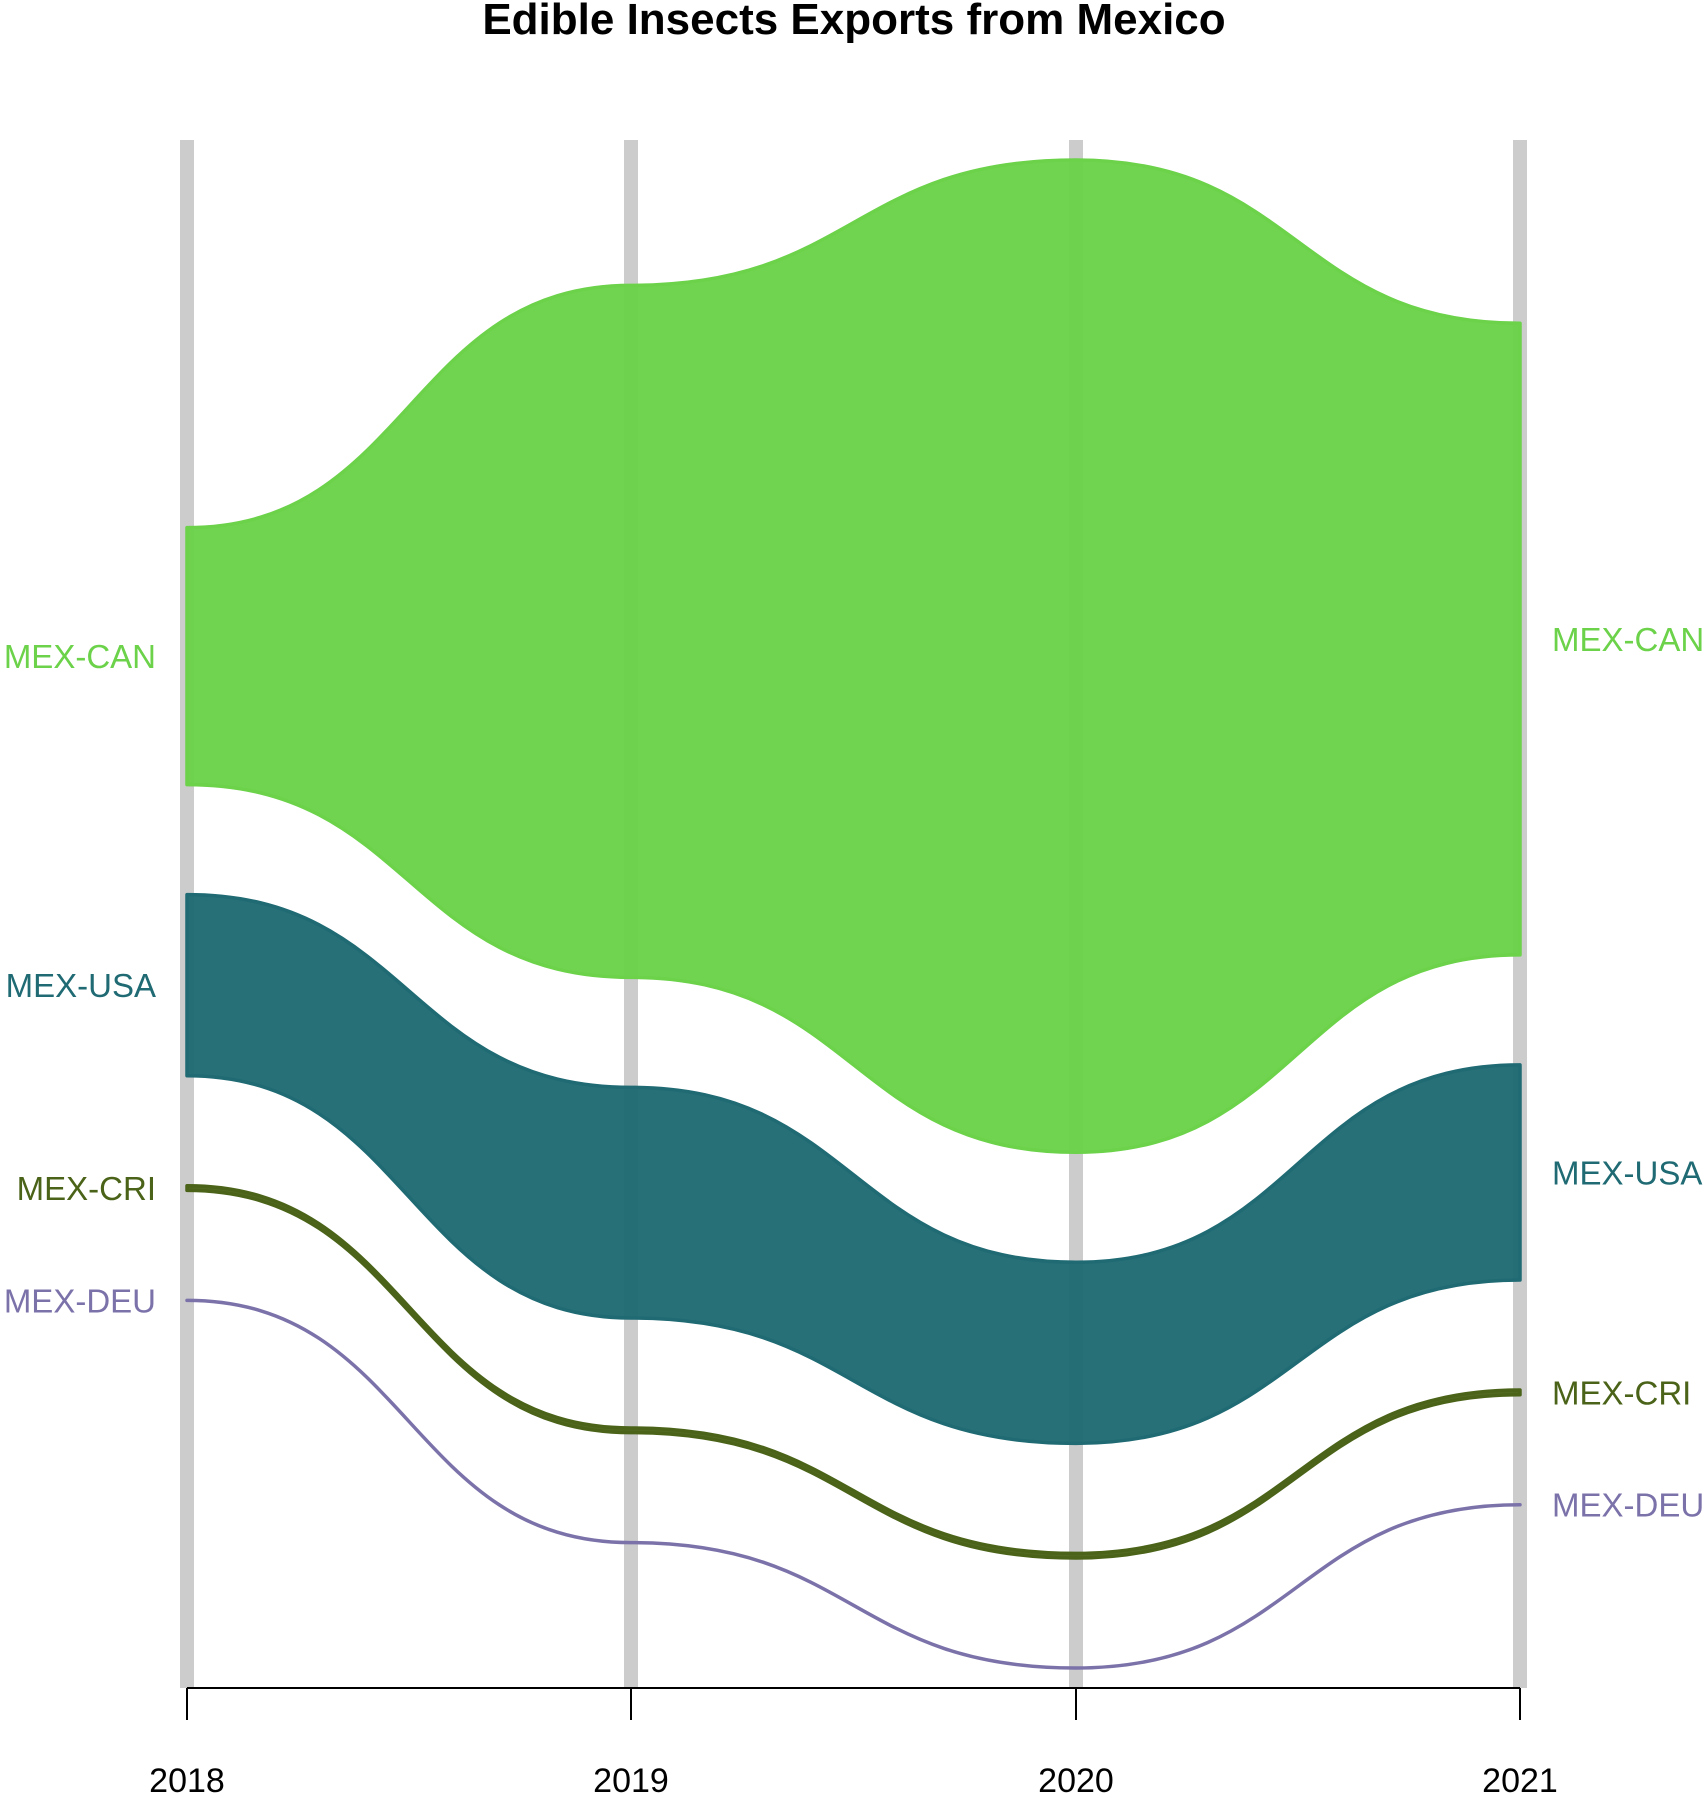  What do you see at coordinates (1076, 1780) in the screenshot?
I see `x-tick-label-2020: 2020` at bounding box center [1076, 1780].